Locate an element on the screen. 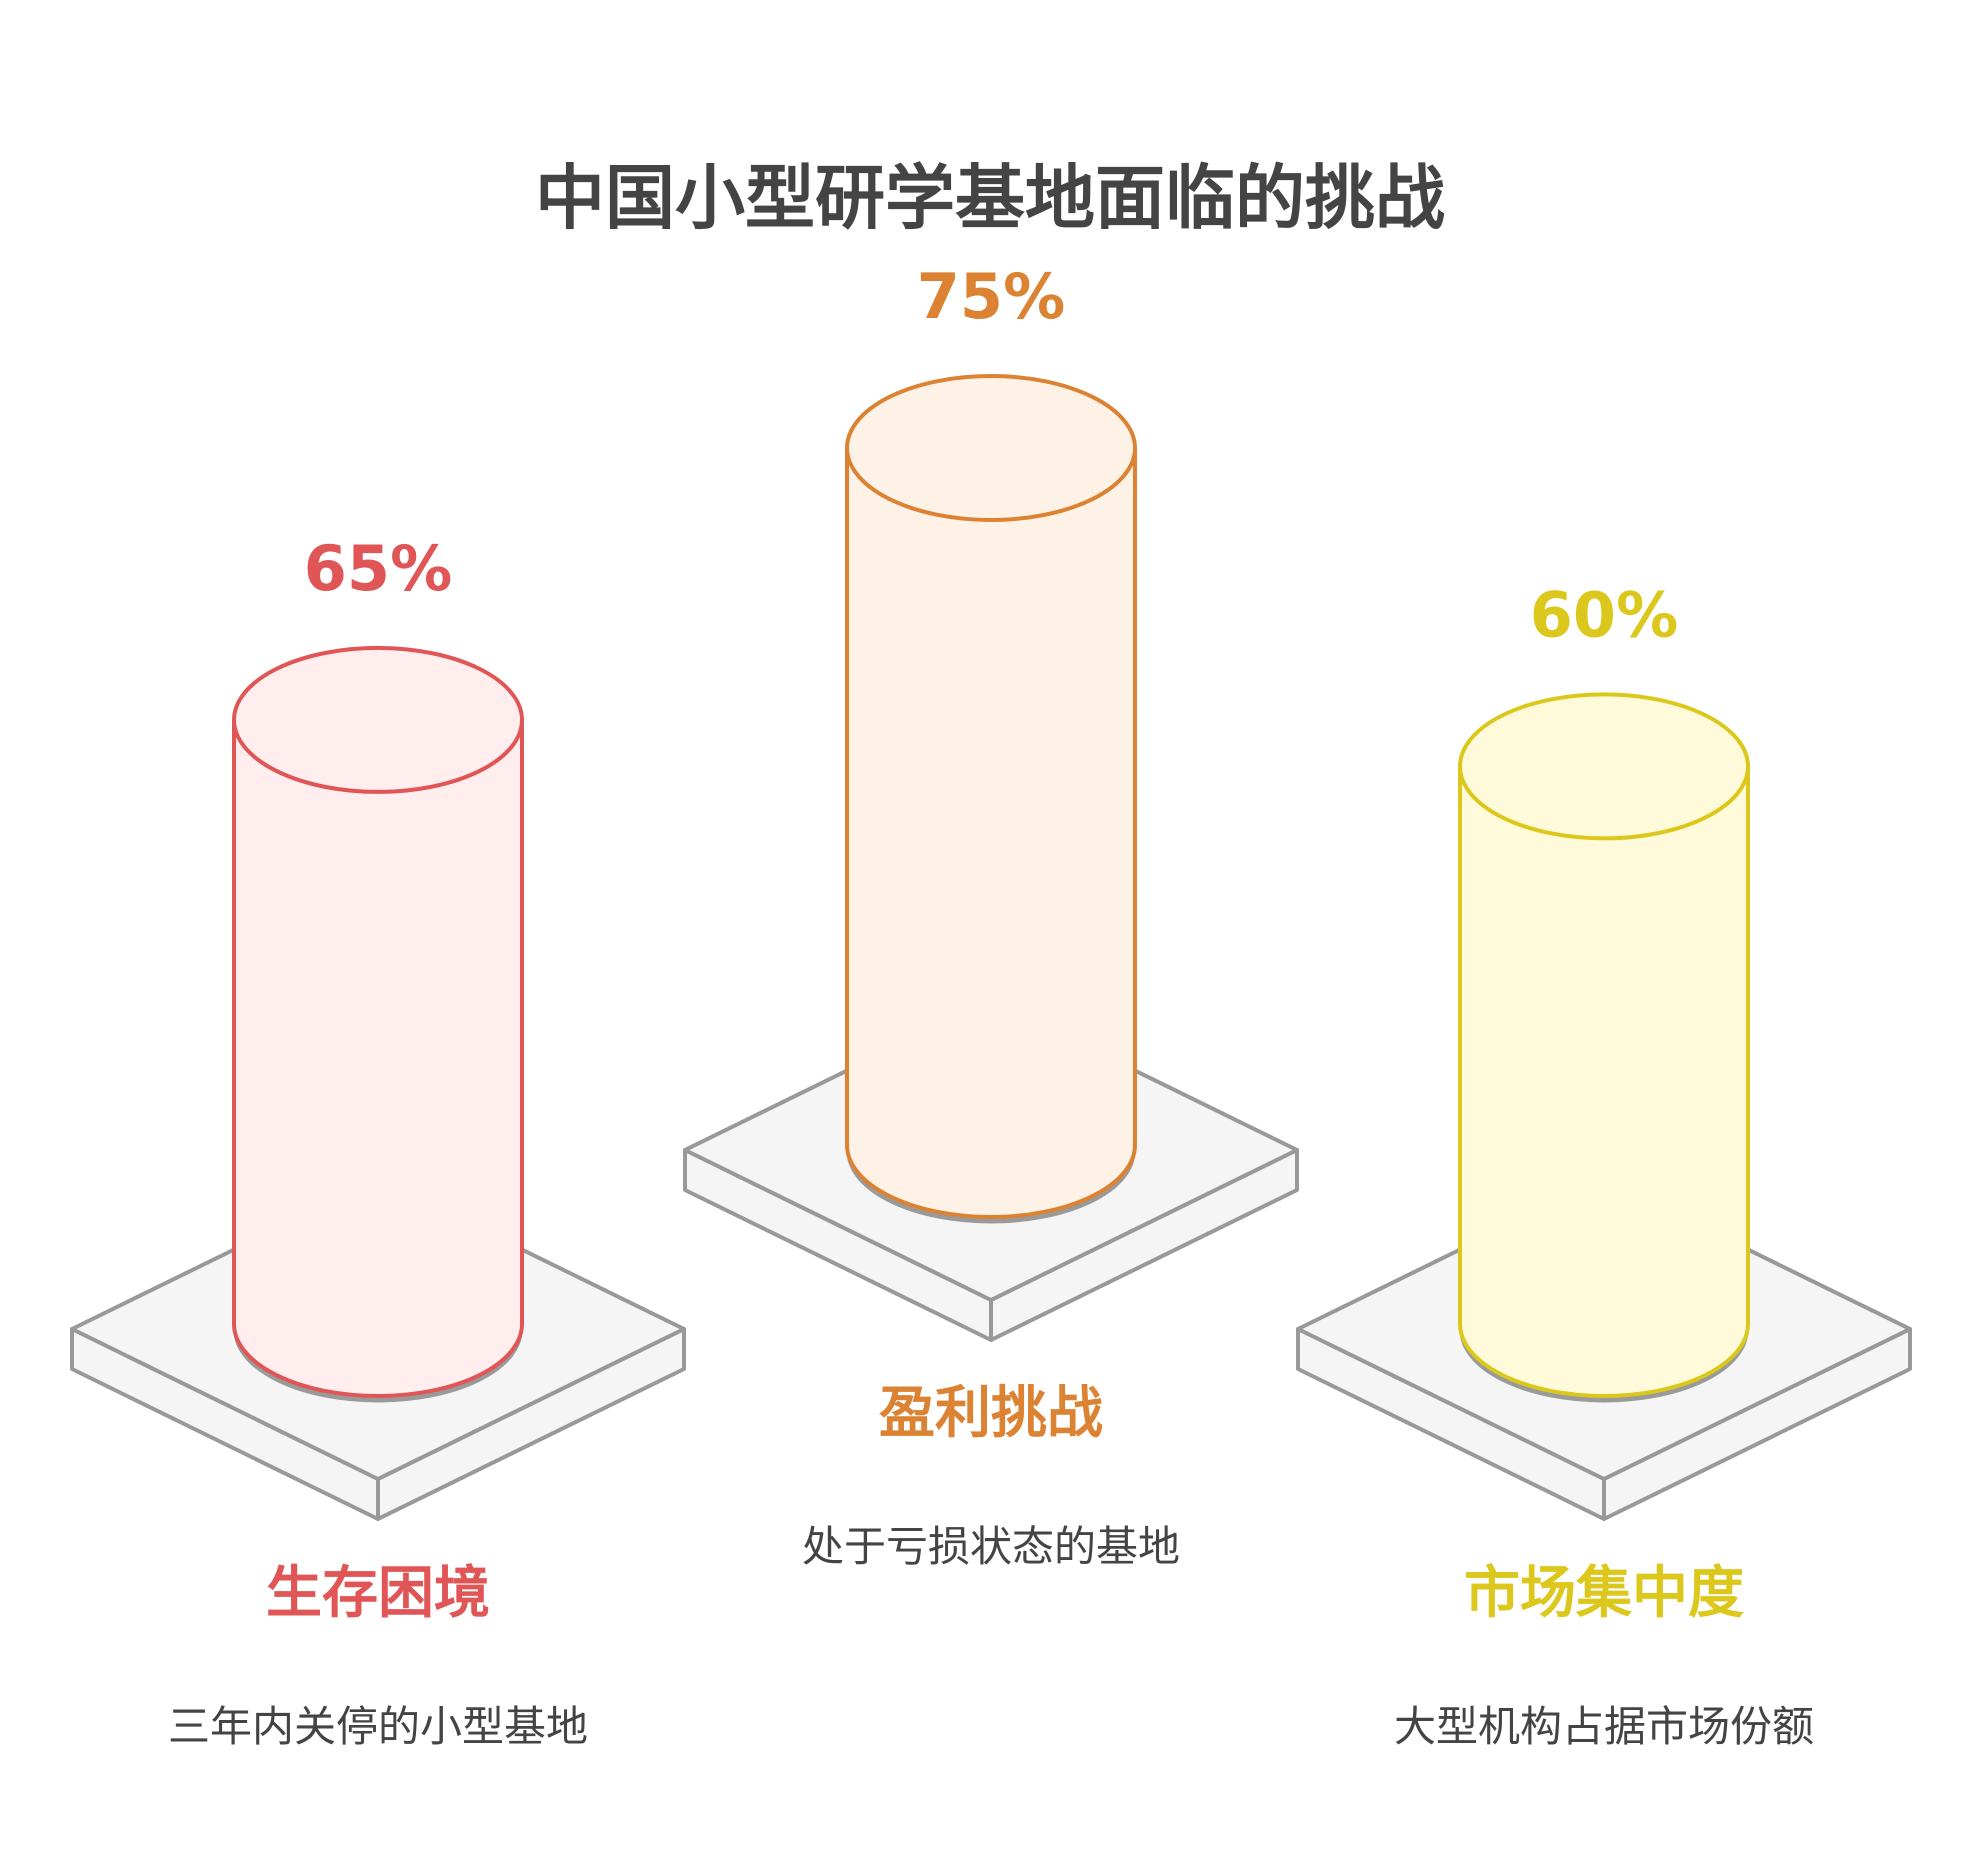  category-description: 处于亏损状态的基地 is located at coordinates (991, 1546).